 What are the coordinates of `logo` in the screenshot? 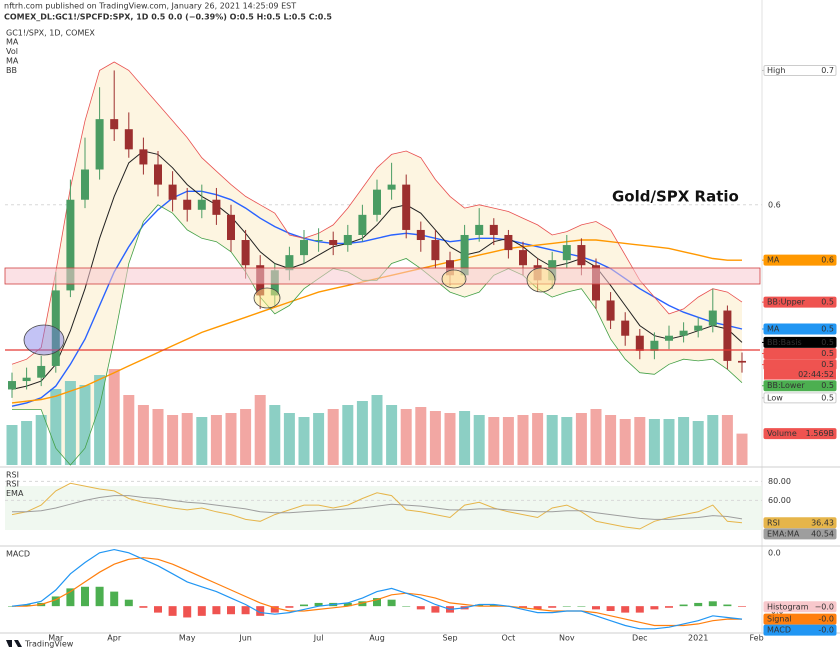 It's located at (14, 643).